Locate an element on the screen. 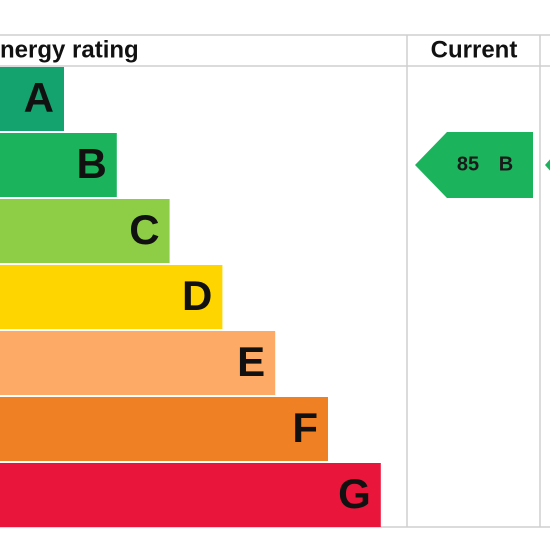  band-letter: C is located at coordinates (144, 229).